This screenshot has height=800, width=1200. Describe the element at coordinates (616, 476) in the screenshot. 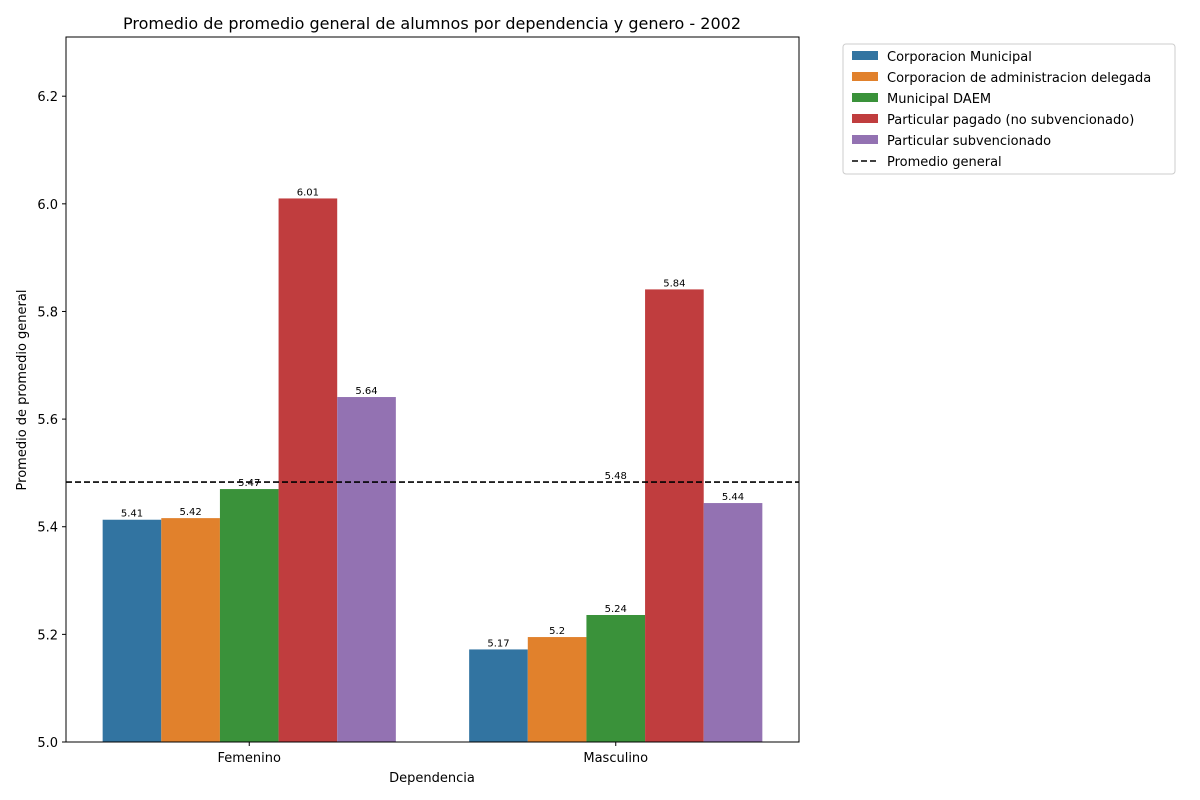

I see `reference-line-label: 5.48` at that location.